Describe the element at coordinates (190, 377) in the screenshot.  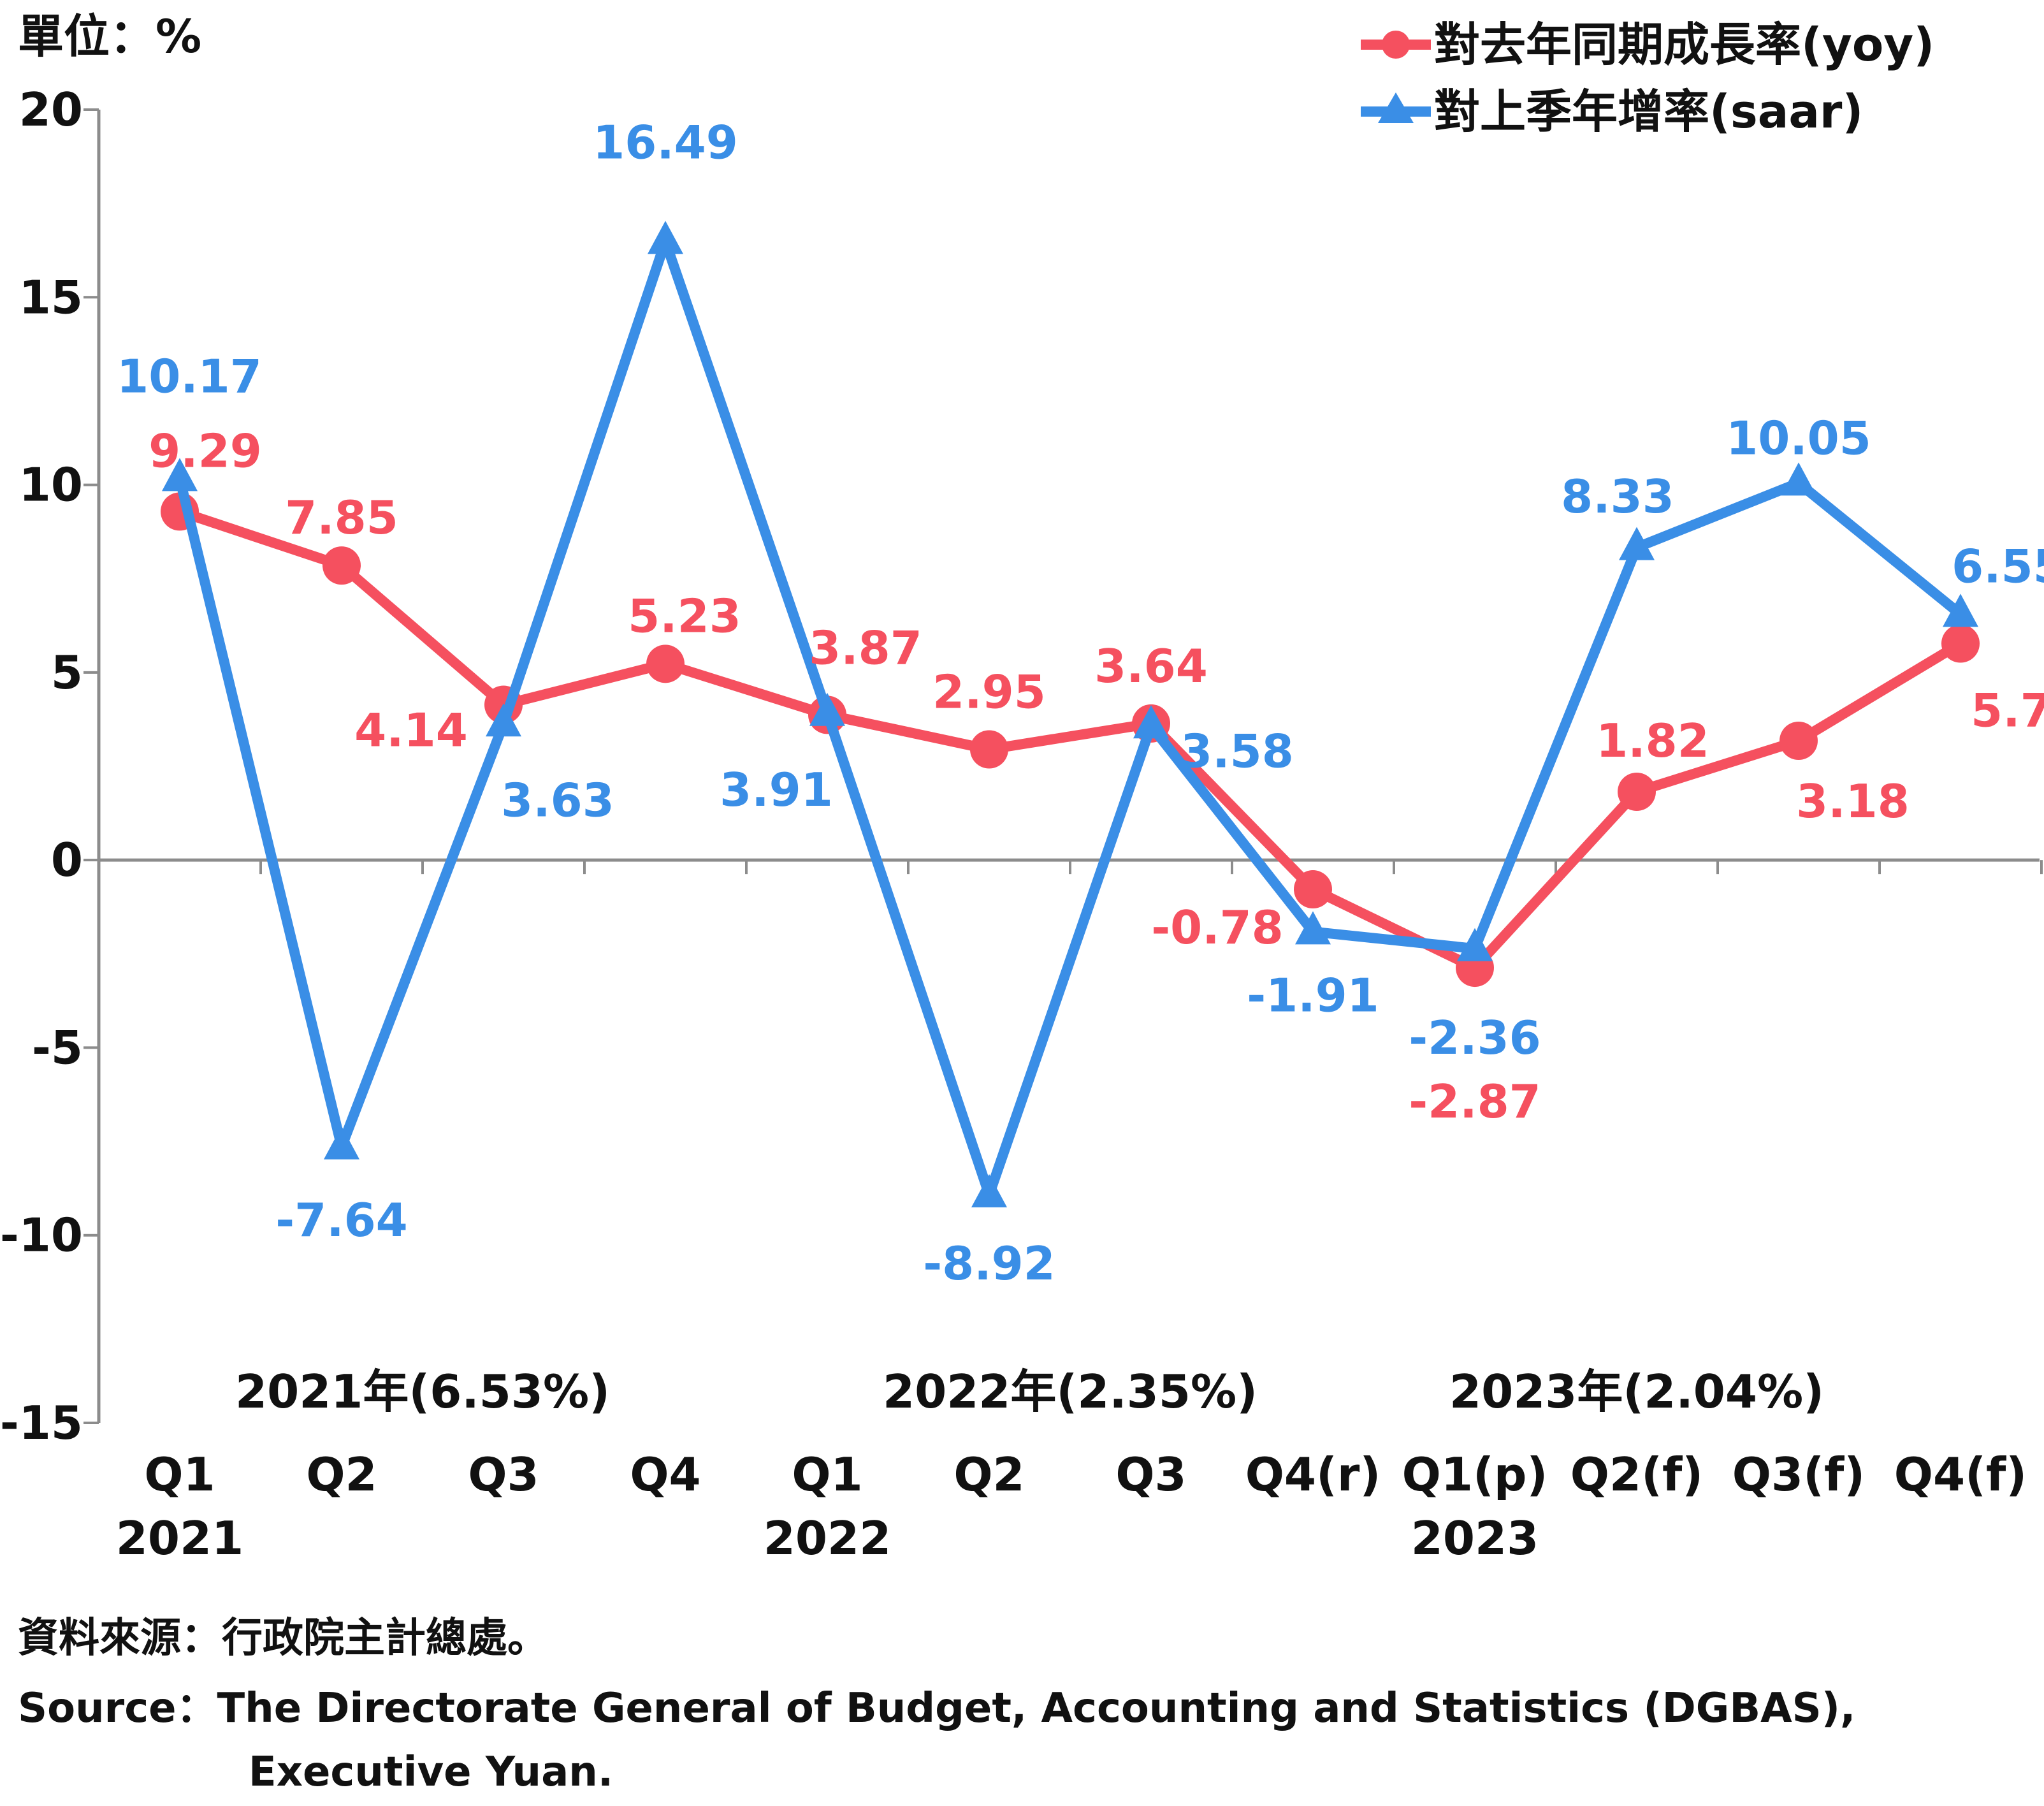
I see `saar-data-label: 10.17` at that location.